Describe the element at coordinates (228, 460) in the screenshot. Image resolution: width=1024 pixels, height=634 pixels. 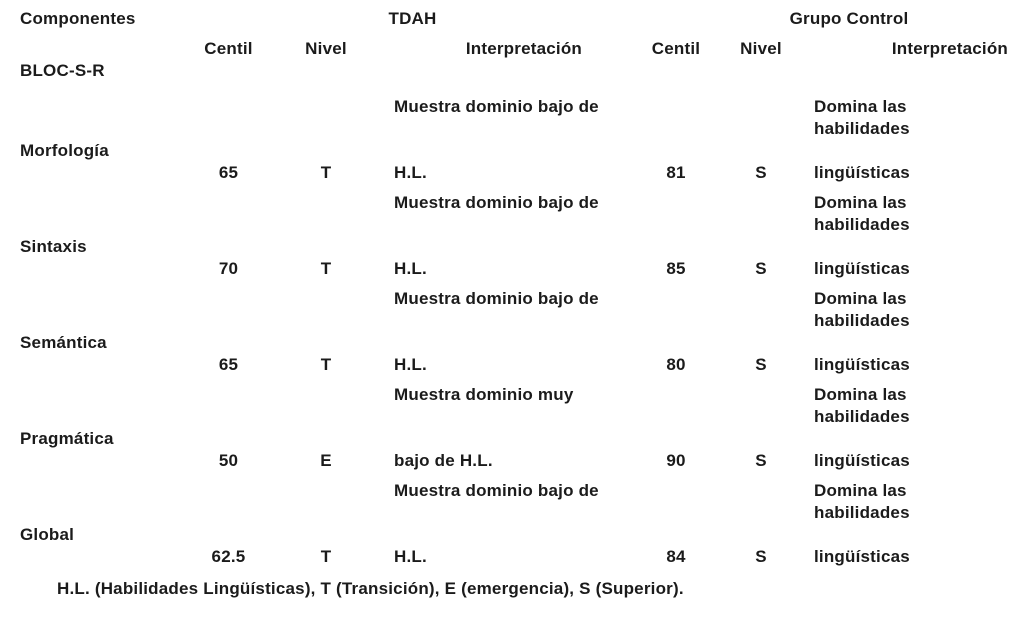
I see `tdah-centil-value: 50` at that location.